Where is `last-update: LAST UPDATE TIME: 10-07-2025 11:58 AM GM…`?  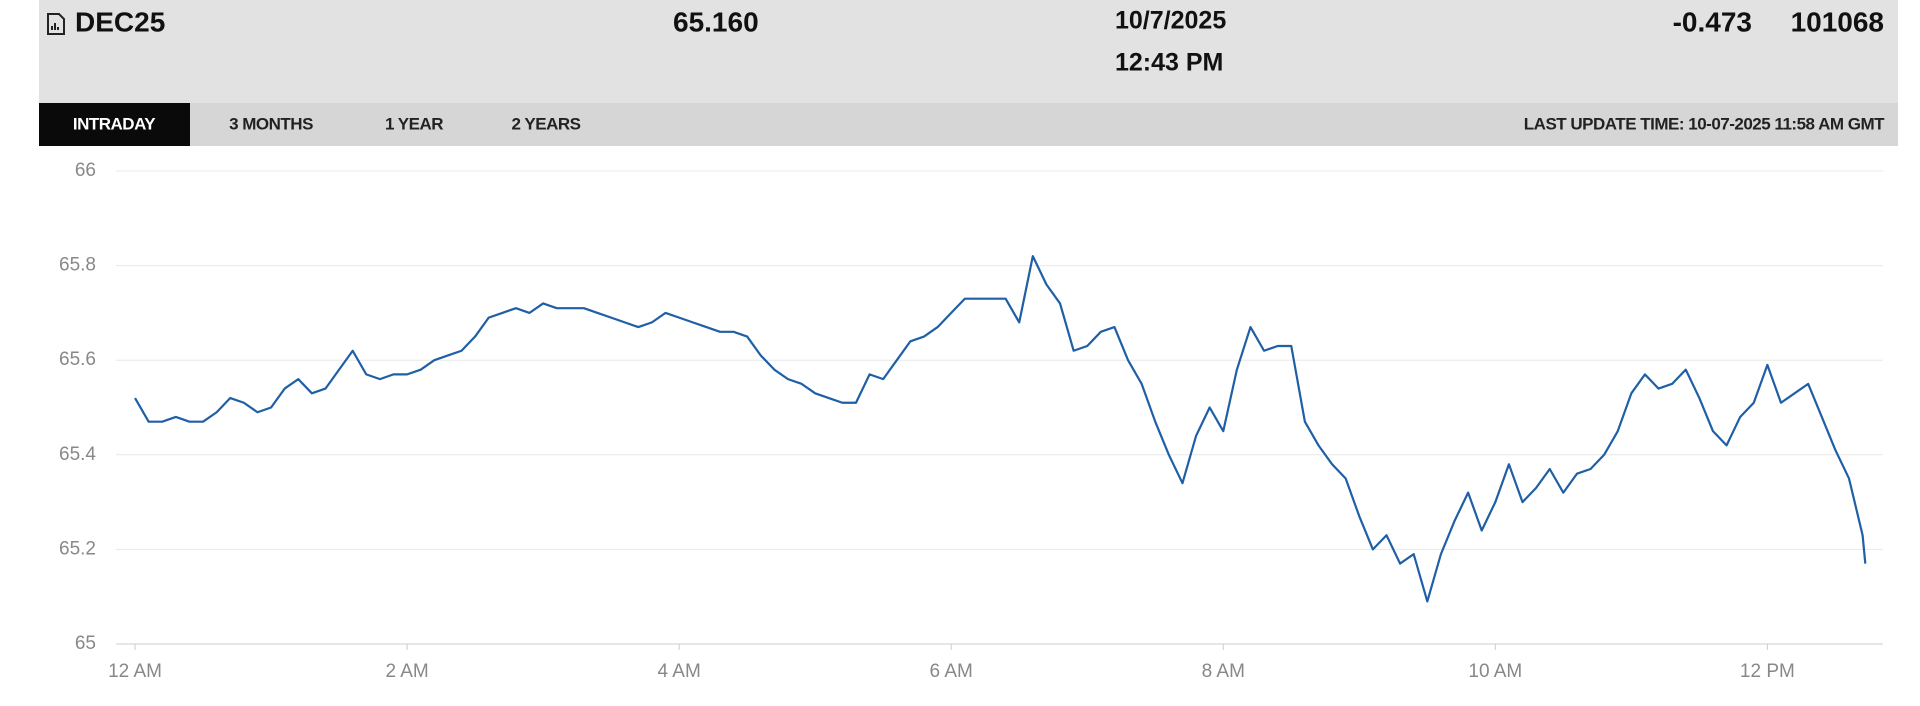
last-update: LAST UPDATE TIME: 10-07-2025 11:58 AM GM… is located at coordinates (1704, 123).